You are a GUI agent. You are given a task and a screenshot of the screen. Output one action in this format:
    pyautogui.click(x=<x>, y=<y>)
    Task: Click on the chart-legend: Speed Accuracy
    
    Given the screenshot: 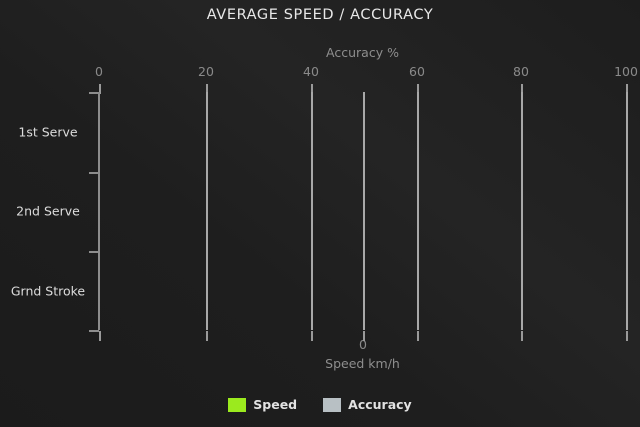 What is the action you would take?
    pyautogui.click(x=320, y=404)
    